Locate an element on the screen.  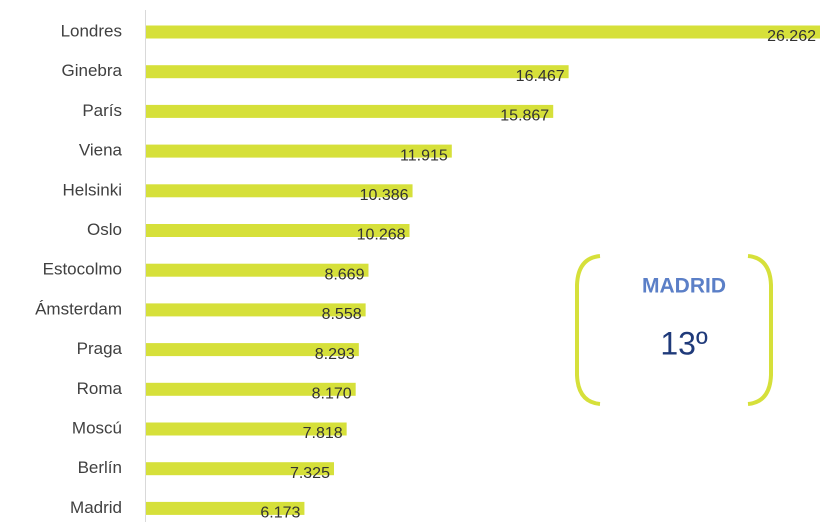
category-label: Madrid is located at coordinates (96, 507).